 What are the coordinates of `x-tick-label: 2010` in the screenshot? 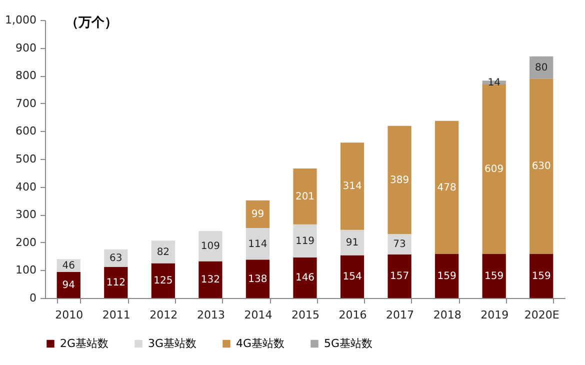 It's located at (69, 315).